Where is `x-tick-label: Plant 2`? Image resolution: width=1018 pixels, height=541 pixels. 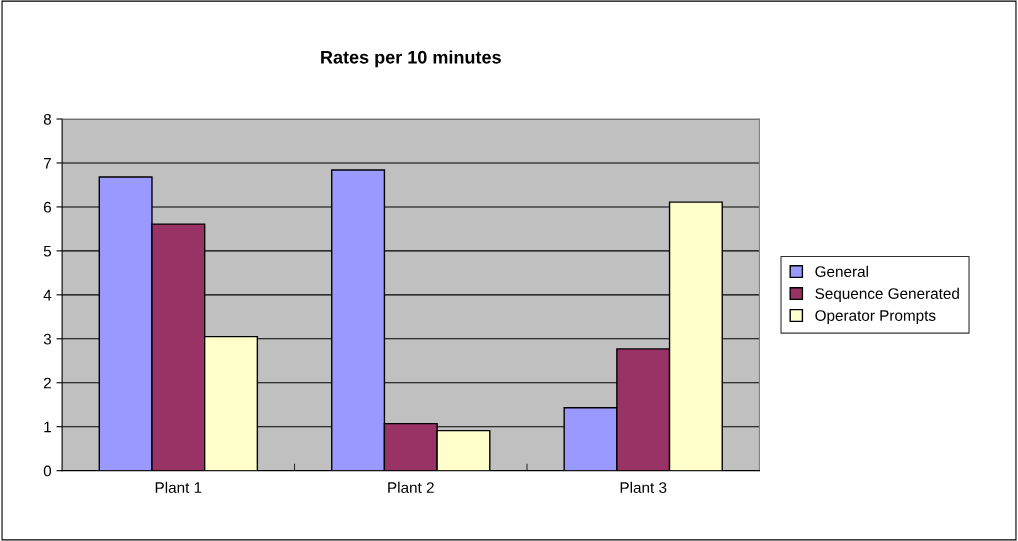
x-tick-label: Plant 2 is located at coordinates (411, 487).